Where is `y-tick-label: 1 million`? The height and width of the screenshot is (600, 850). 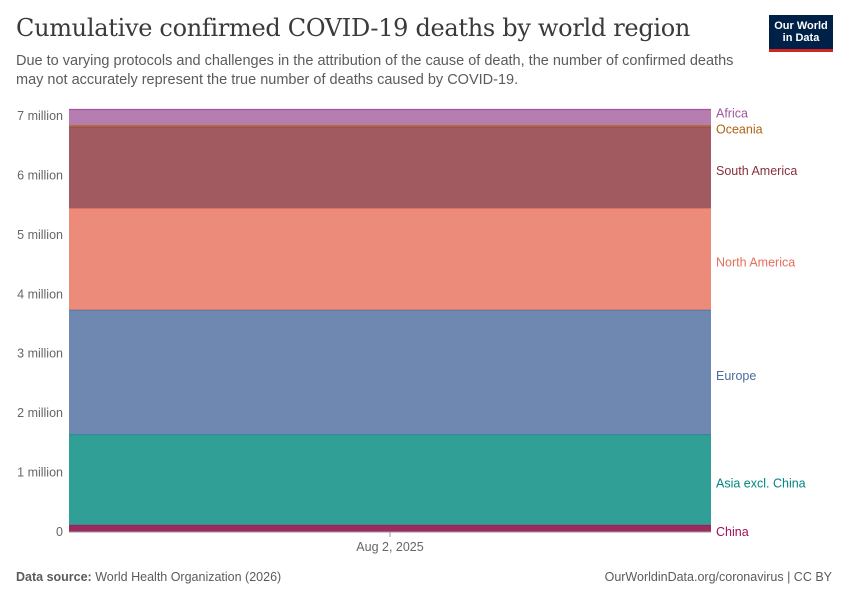 y-tick-label: 1 million is located at coordinates (40, 473).